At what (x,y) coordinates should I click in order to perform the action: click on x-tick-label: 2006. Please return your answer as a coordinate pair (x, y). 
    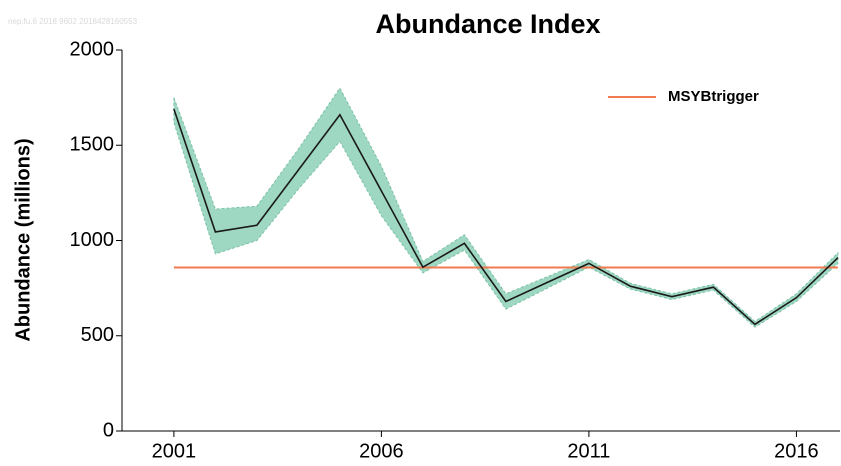
    Looking at the image, I should click on (381, 451).